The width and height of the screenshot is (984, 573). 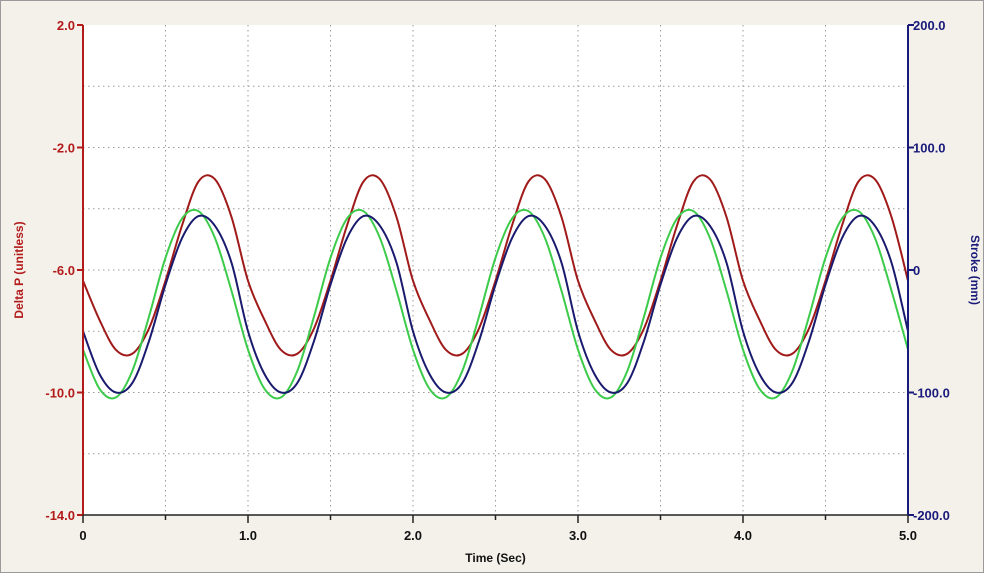 What do you see at coordinates (64, 148) in the screenshot?
I see `left-axis-tick-label: -2.0` at bounding box center [64, 148].